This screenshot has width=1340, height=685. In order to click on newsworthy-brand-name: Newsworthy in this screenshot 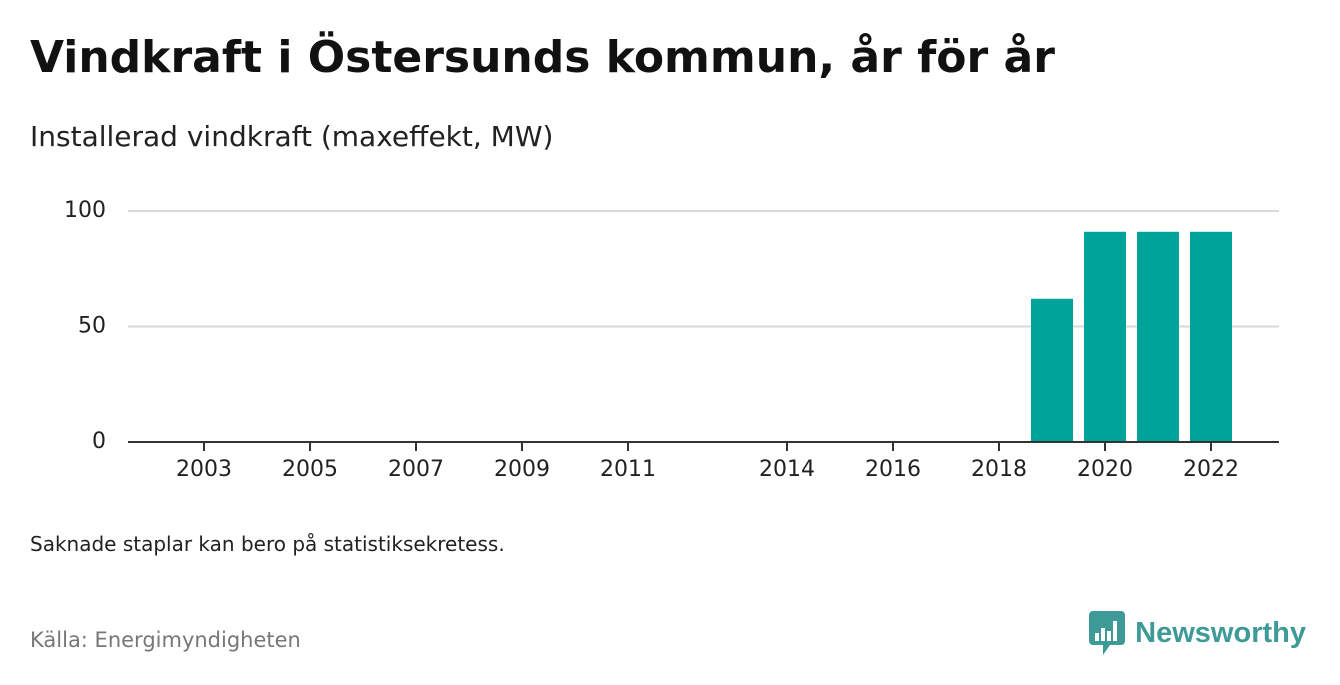, I will do `click(1220, 632)`.